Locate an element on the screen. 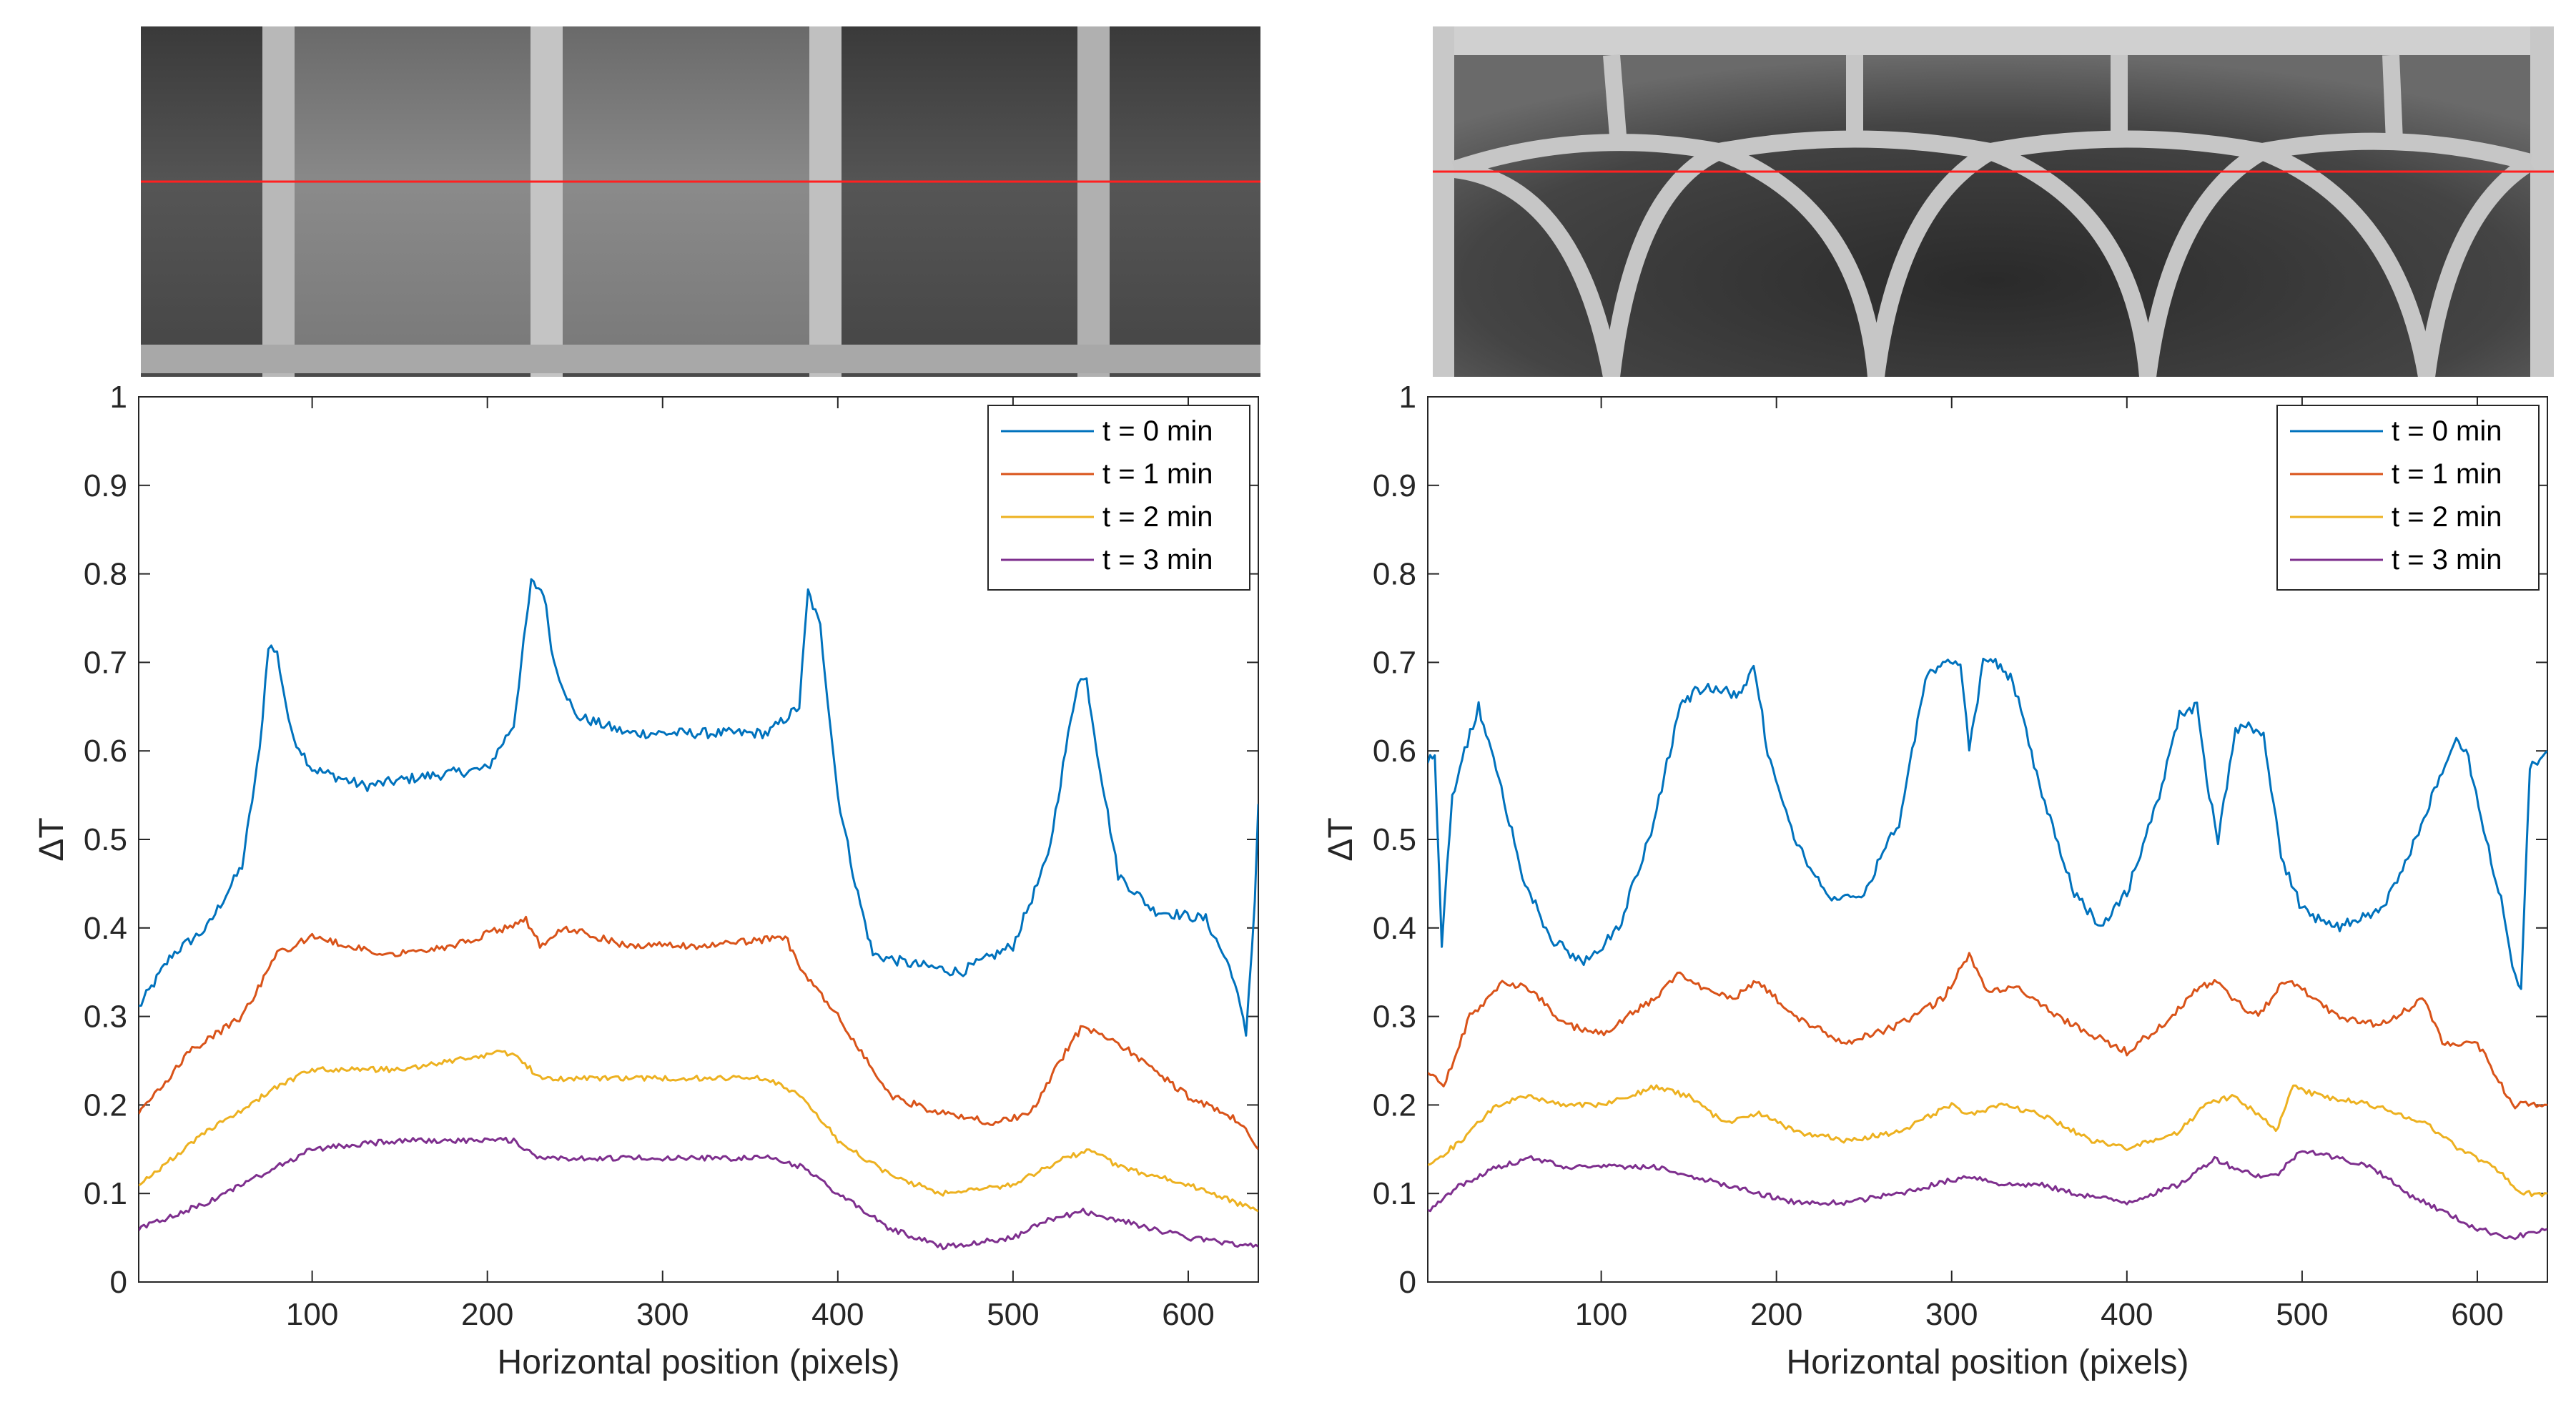 Image resolution: width=2576 pixels, height=1420 pixels. rectangular-grid-image is located at coordinates (700, 201).